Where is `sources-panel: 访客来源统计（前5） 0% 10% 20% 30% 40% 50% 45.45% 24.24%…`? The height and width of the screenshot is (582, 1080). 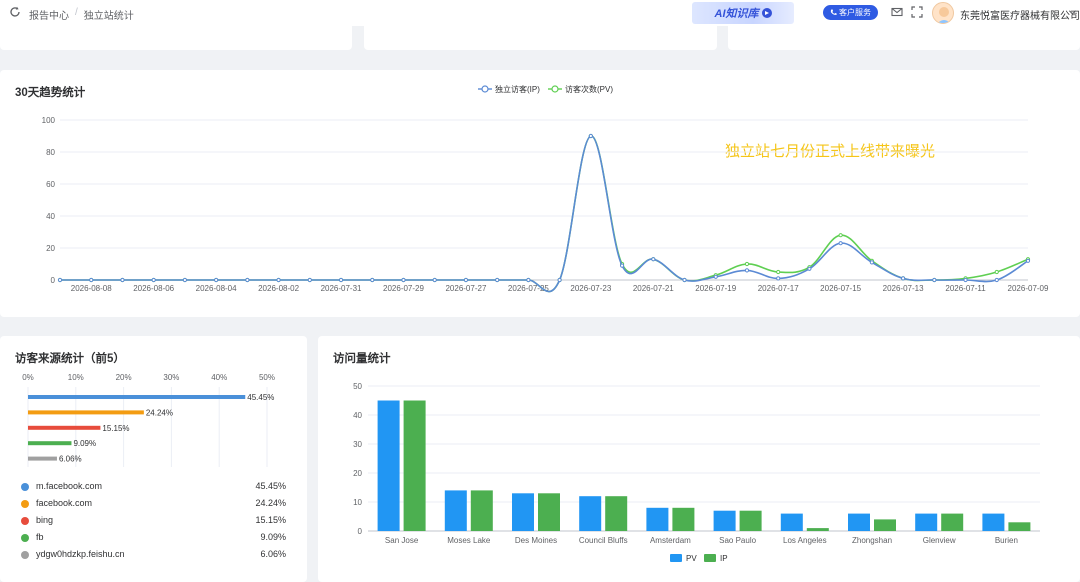
sources-panel: 访客来源统计（前5） 0% 10% 20% 30% 40% 50% 45.45% 24.24%… is located at coordinates (153, 459).